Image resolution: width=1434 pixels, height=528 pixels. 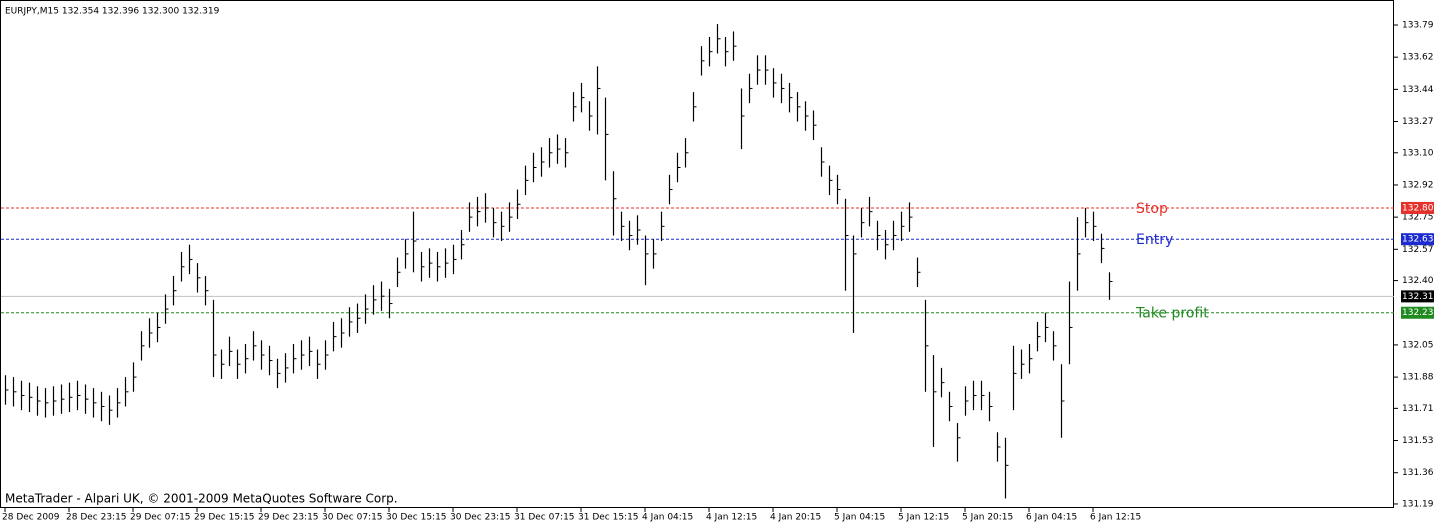 What do you see at coordinates (987, 518) in the screenshot?
I see `x-tick-label: 5 Jan 20:15` at bounding box center [987, 518].